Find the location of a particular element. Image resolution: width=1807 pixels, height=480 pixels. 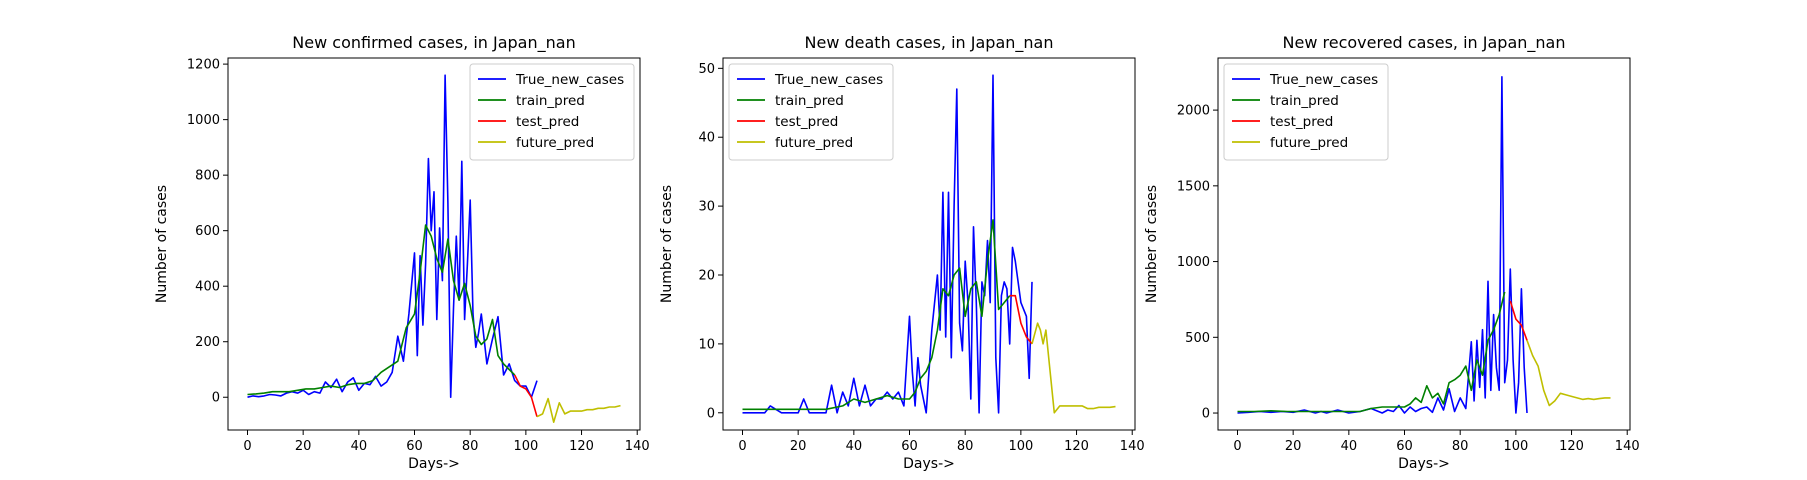

y-tick-label: 1200 is located at coordinates (203, 65).